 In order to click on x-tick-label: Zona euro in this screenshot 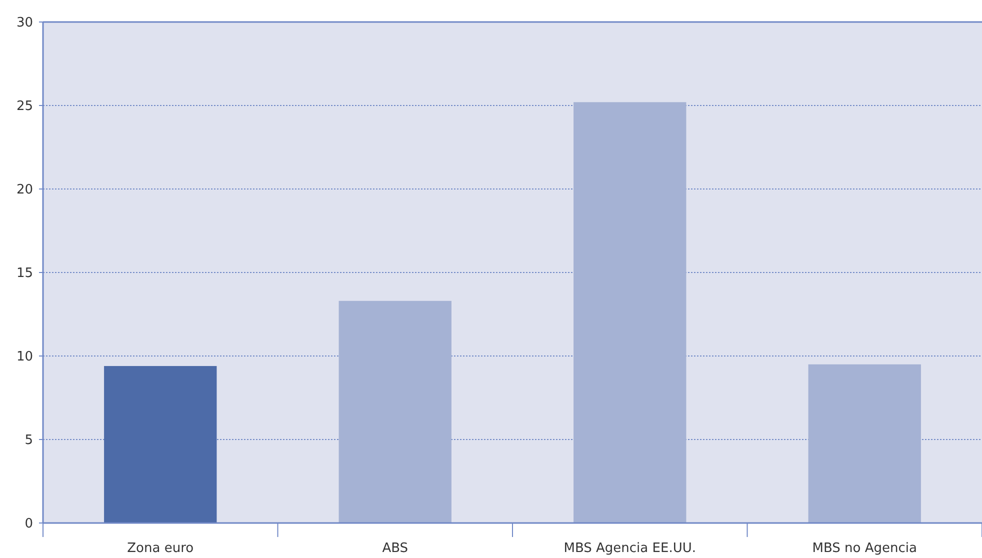, I will do `click(160, 548)`.